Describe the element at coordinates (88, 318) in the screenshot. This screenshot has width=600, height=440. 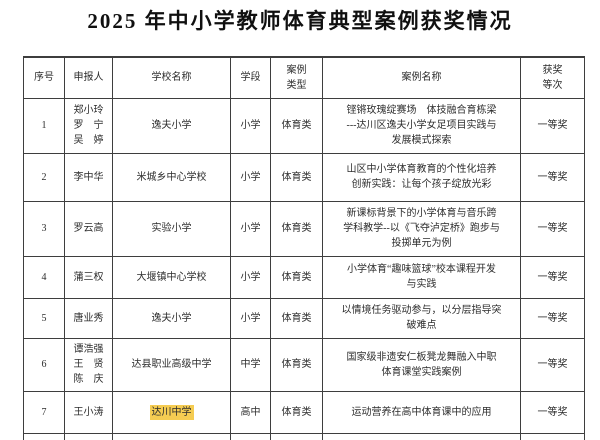
I see `cell-applicant: 唐业秀` at that location.